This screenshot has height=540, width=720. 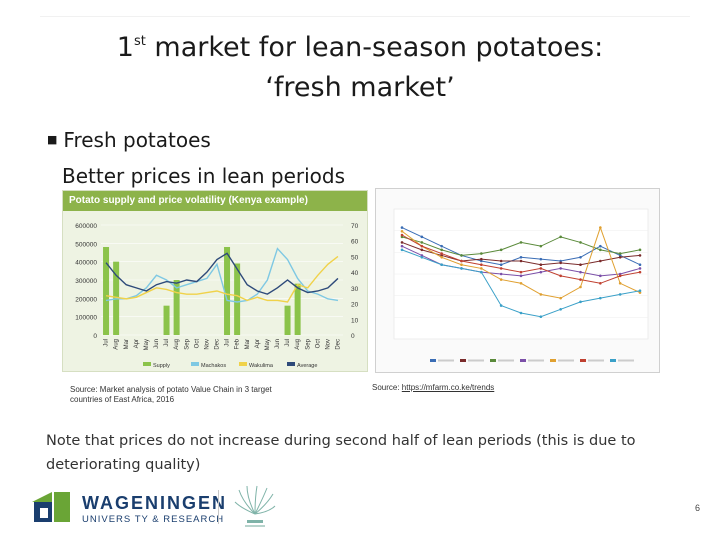 I want to click on y2-tick-label: 20, so click(x=355, y=305).